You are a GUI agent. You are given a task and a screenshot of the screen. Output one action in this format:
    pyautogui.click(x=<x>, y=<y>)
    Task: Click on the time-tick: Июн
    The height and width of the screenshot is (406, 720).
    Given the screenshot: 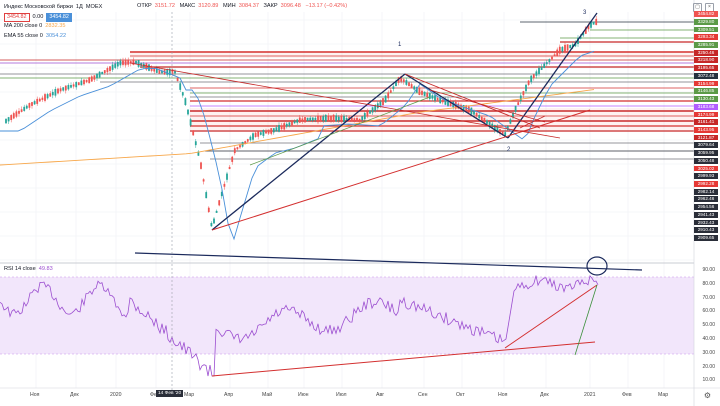 What is the action you would take?
    pyautogui.click(x=303, y=395)
    